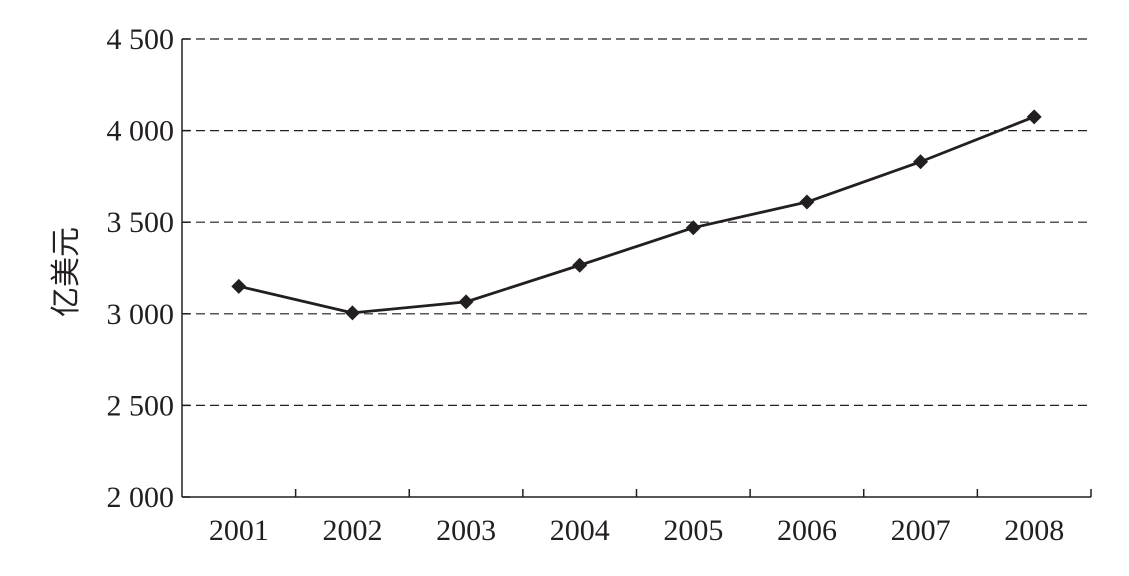 The image size is (1129, 576). Describe the element at coordinates (141, 497) in the screenshot. I see `y-tick-label: 2 000` at that location.